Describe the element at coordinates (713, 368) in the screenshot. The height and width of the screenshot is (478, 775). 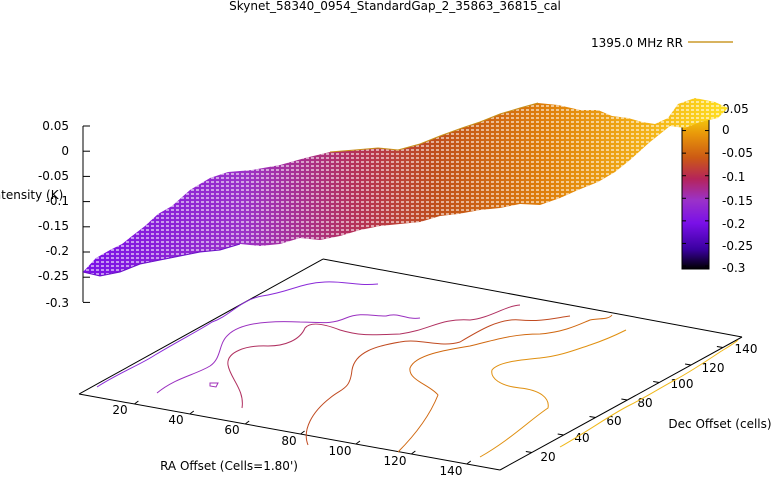
I see `y-tick-label: 120` at that location.